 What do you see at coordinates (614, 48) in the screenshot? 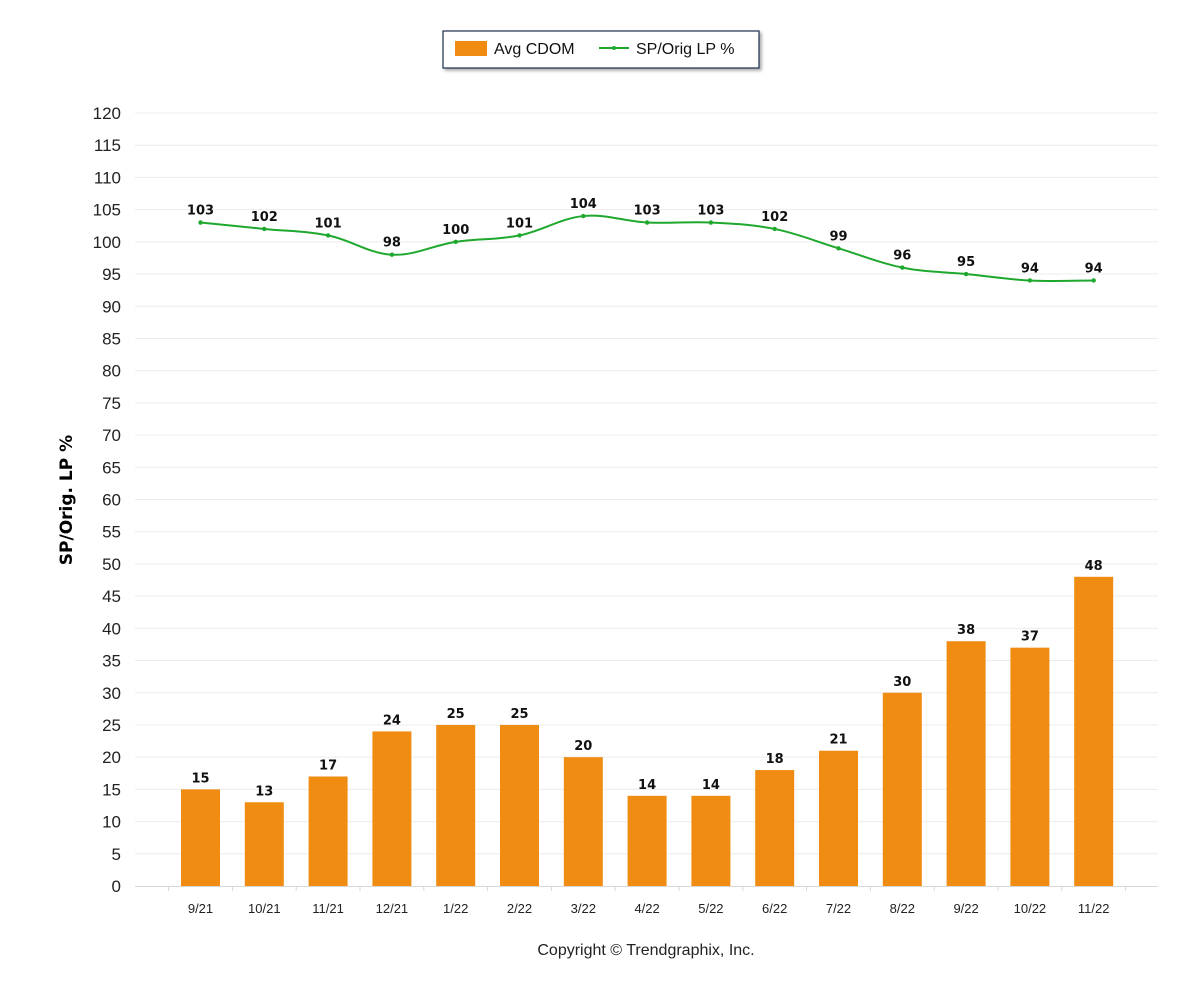
I see `legend-marker-sp-orig-lp` at bounding box center [614, 48].